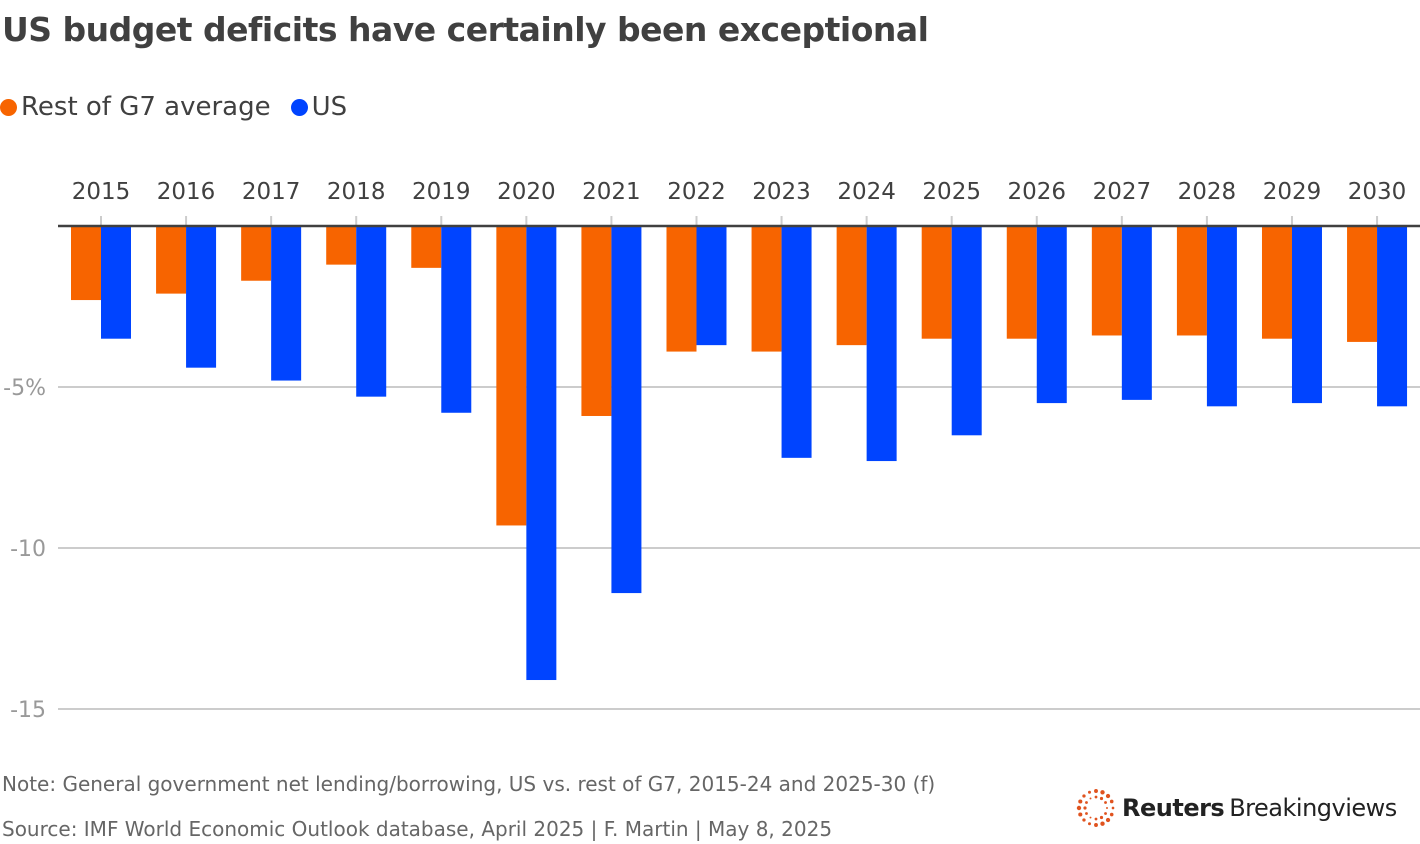  Describe the element at coordinates (8, 107) in the screenshot. I see `legend-swatch-orange` at that location.